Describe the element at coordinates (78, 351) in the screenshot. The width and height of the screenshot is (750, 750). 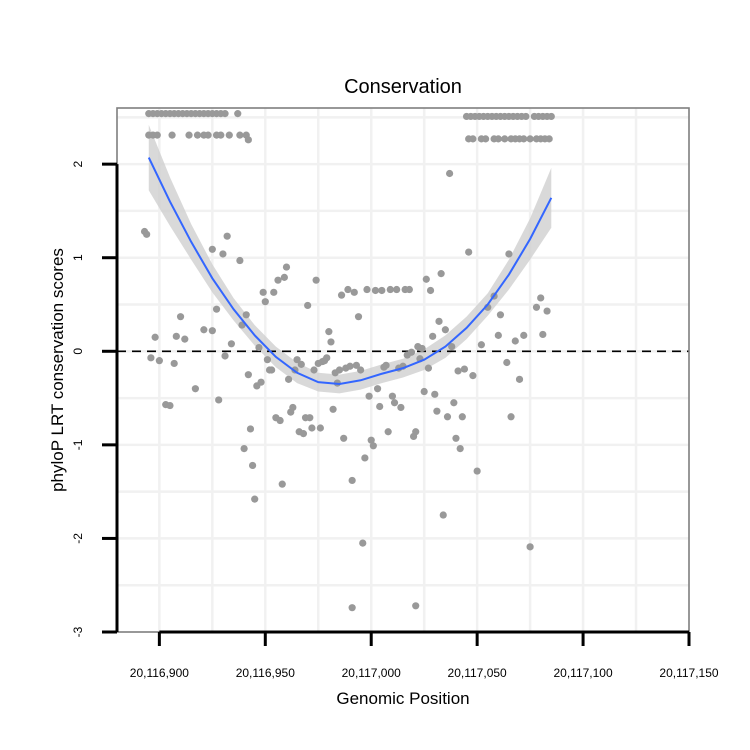
I see `y-tick-label: 0` at that location.